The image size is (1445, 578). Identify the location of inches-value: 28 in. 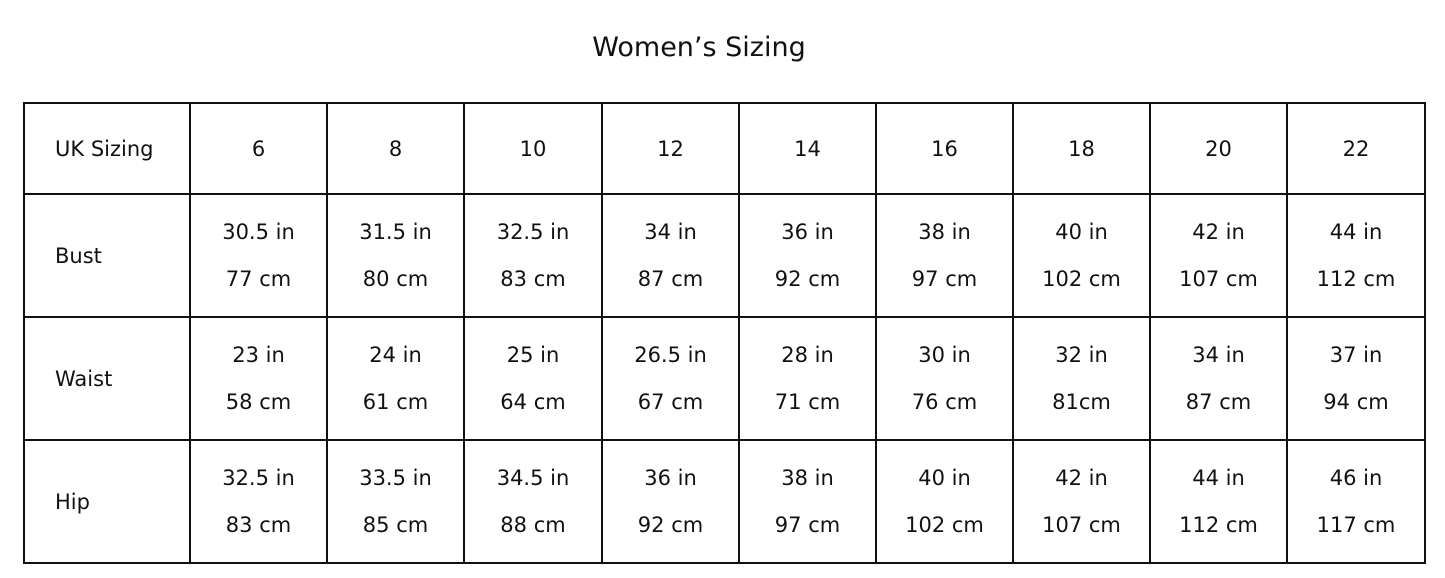
(807, 354).